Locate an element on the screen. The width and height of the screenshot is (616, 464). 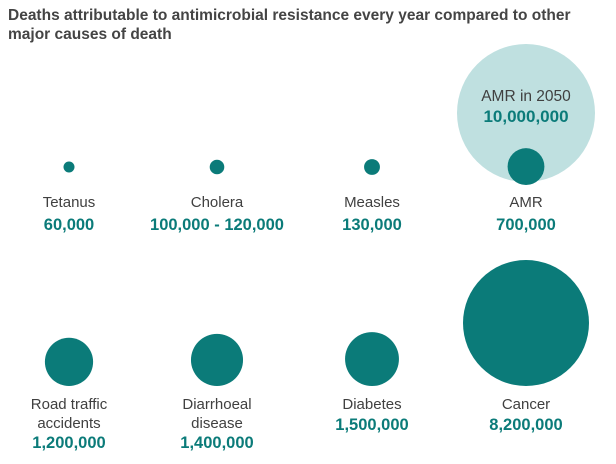
diabetes-label: Diabetes is located at coordinates (371, 404).